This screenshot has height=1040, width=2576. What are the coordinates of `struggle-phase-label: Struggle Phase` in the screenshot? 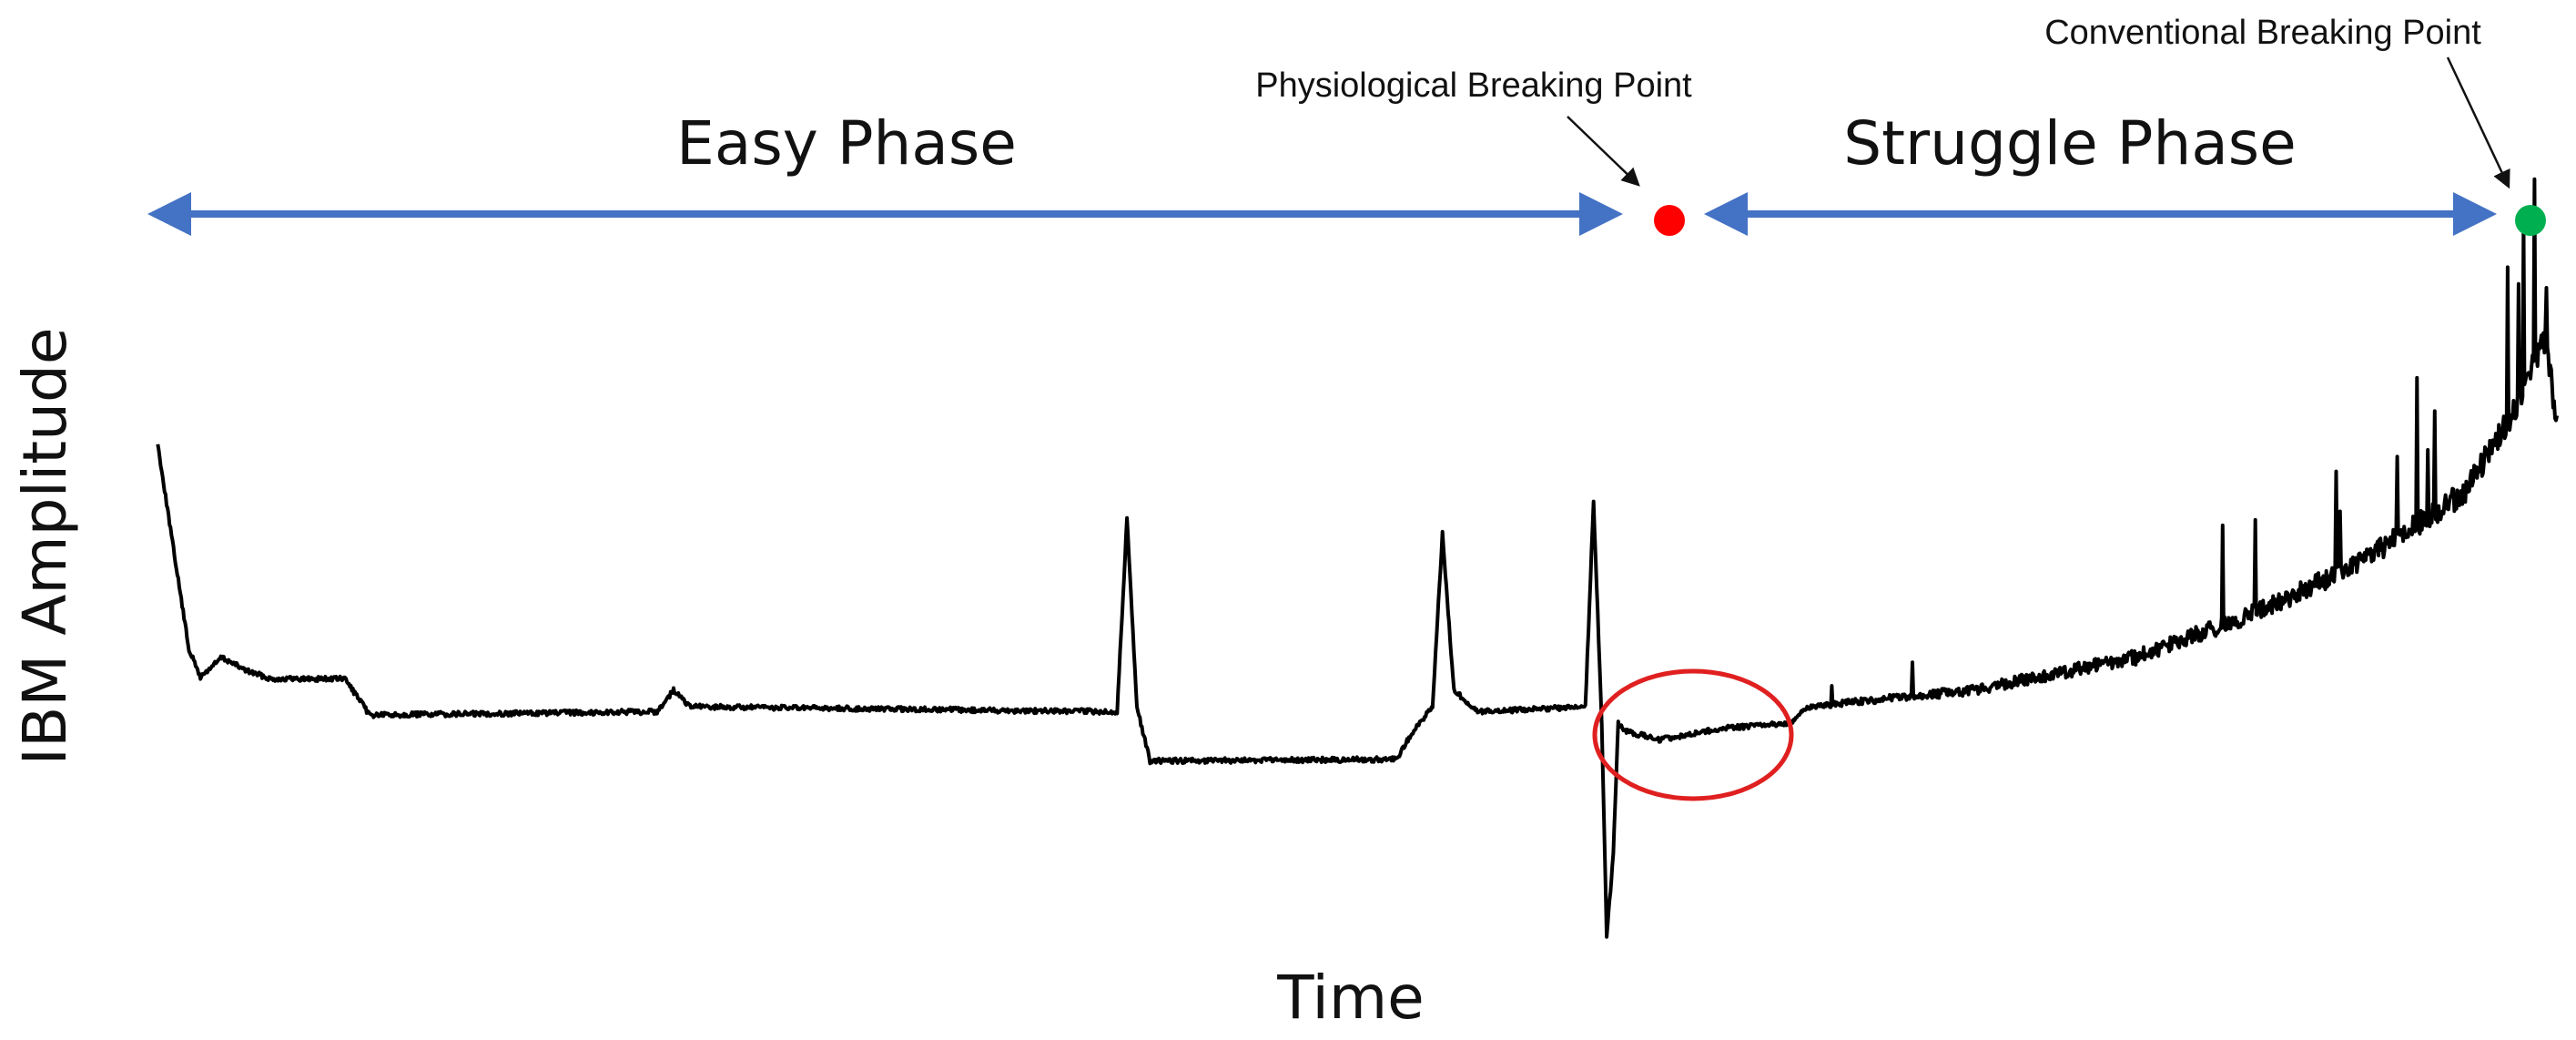 It's located at (2070, 143).